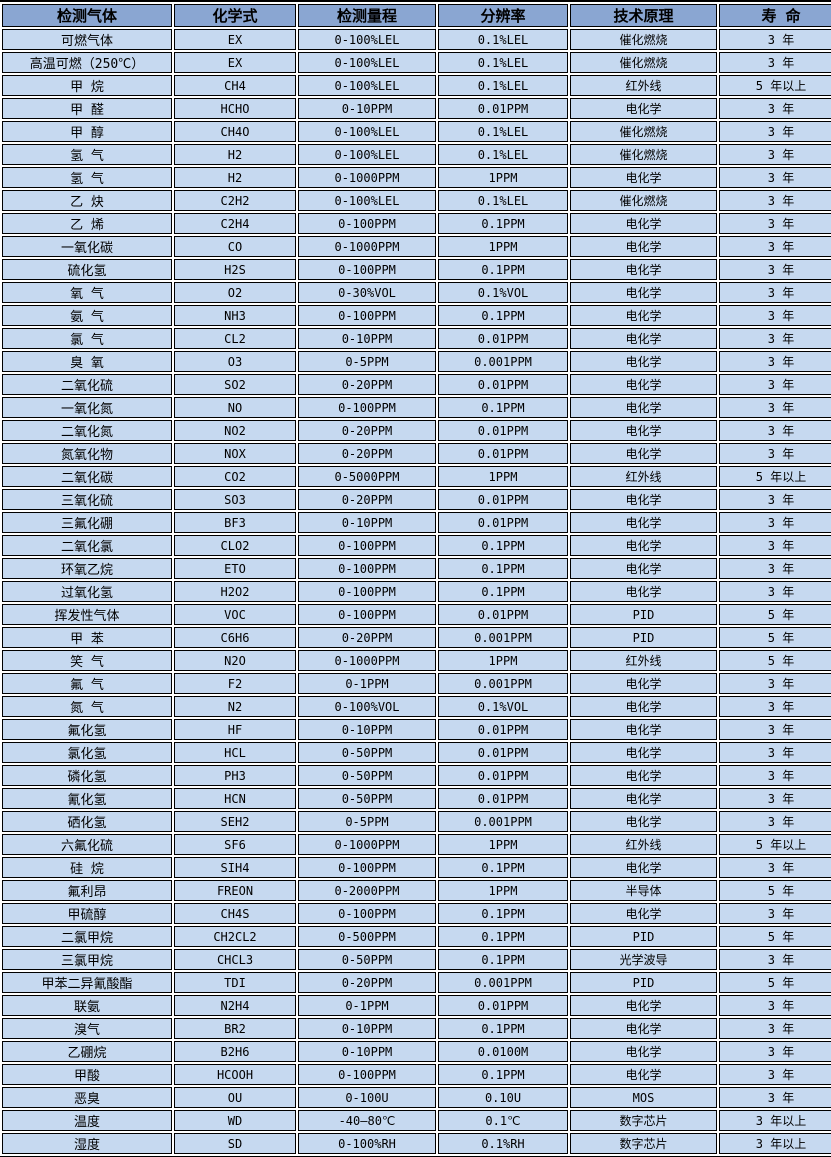 The image size is (831, 1157). What do you see at coordinates (235, 315) in the screenshot?
I see `chemical-formula-cell: NH3` at bounding box center [235, 315].